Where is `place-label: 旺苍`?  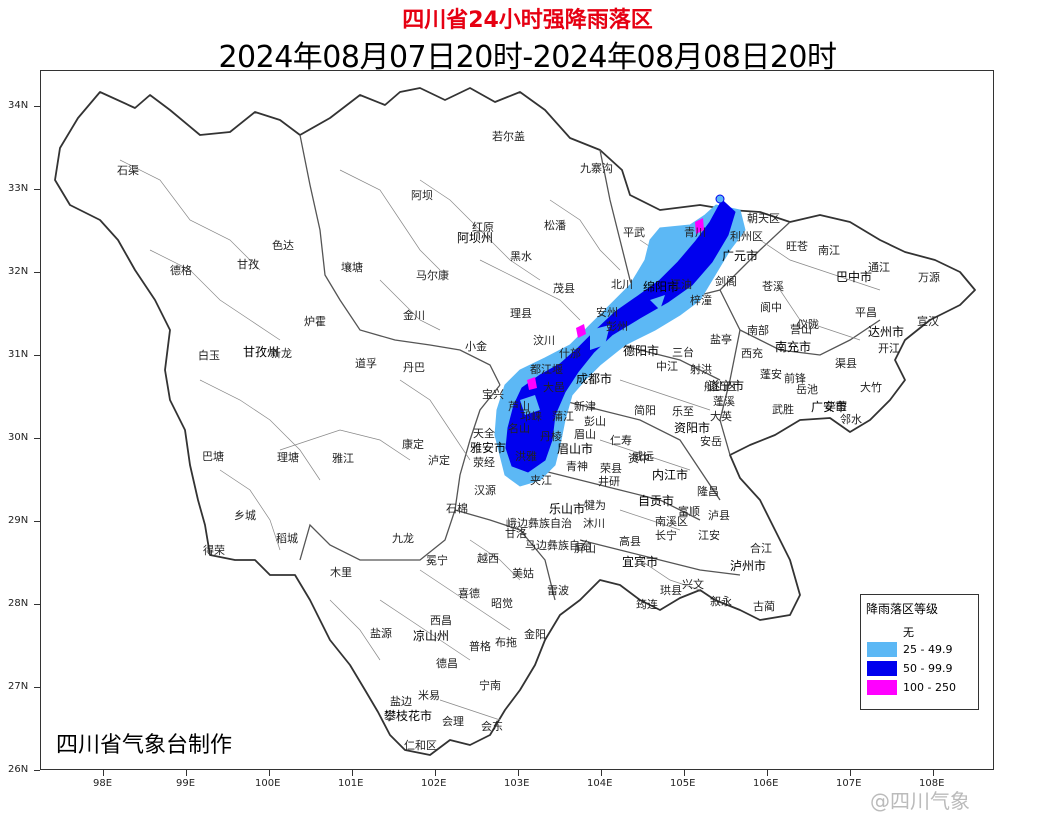
place-label: 旺苍 is located at coordinates (797, 246).